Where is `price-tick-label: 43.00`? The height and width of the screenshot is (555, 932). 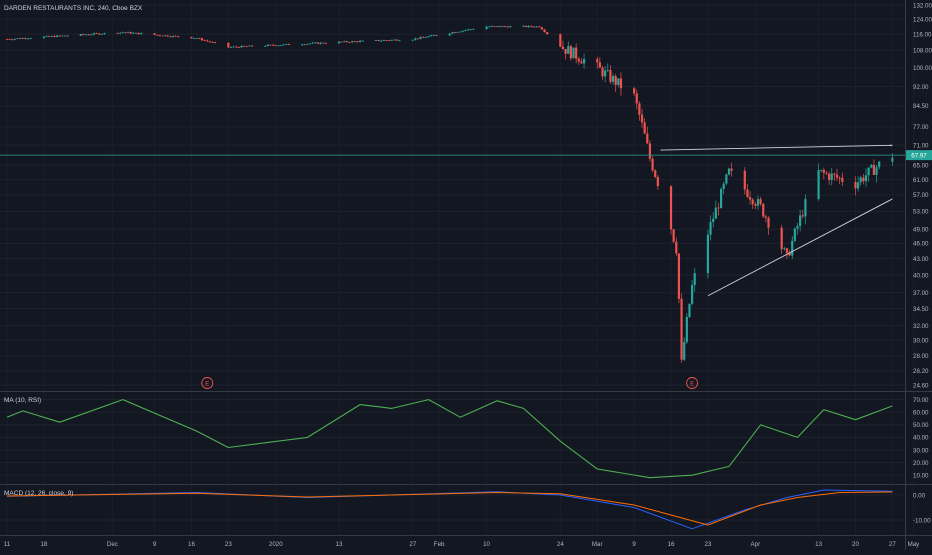 price-tick-label: 43.00 is located at coordinates (921, 259).